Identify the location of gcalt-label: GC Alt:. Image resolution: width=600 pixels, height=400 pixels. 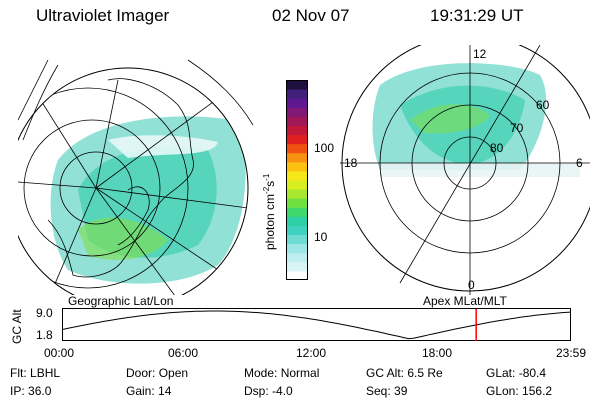
(385, 373).